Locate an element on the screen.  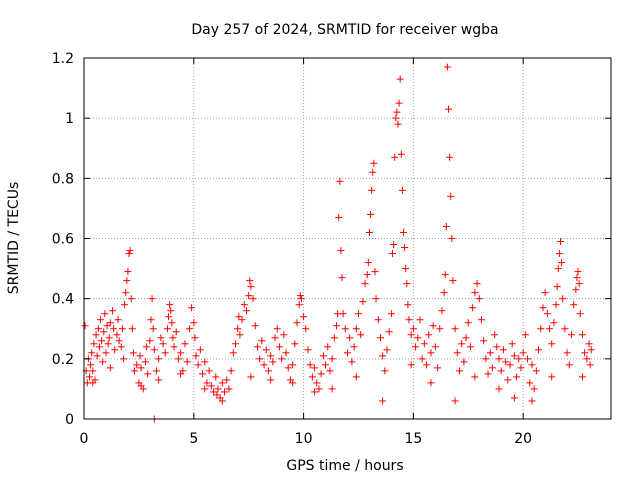
x-tick-label: 10 is located at coordinates (304, 439).